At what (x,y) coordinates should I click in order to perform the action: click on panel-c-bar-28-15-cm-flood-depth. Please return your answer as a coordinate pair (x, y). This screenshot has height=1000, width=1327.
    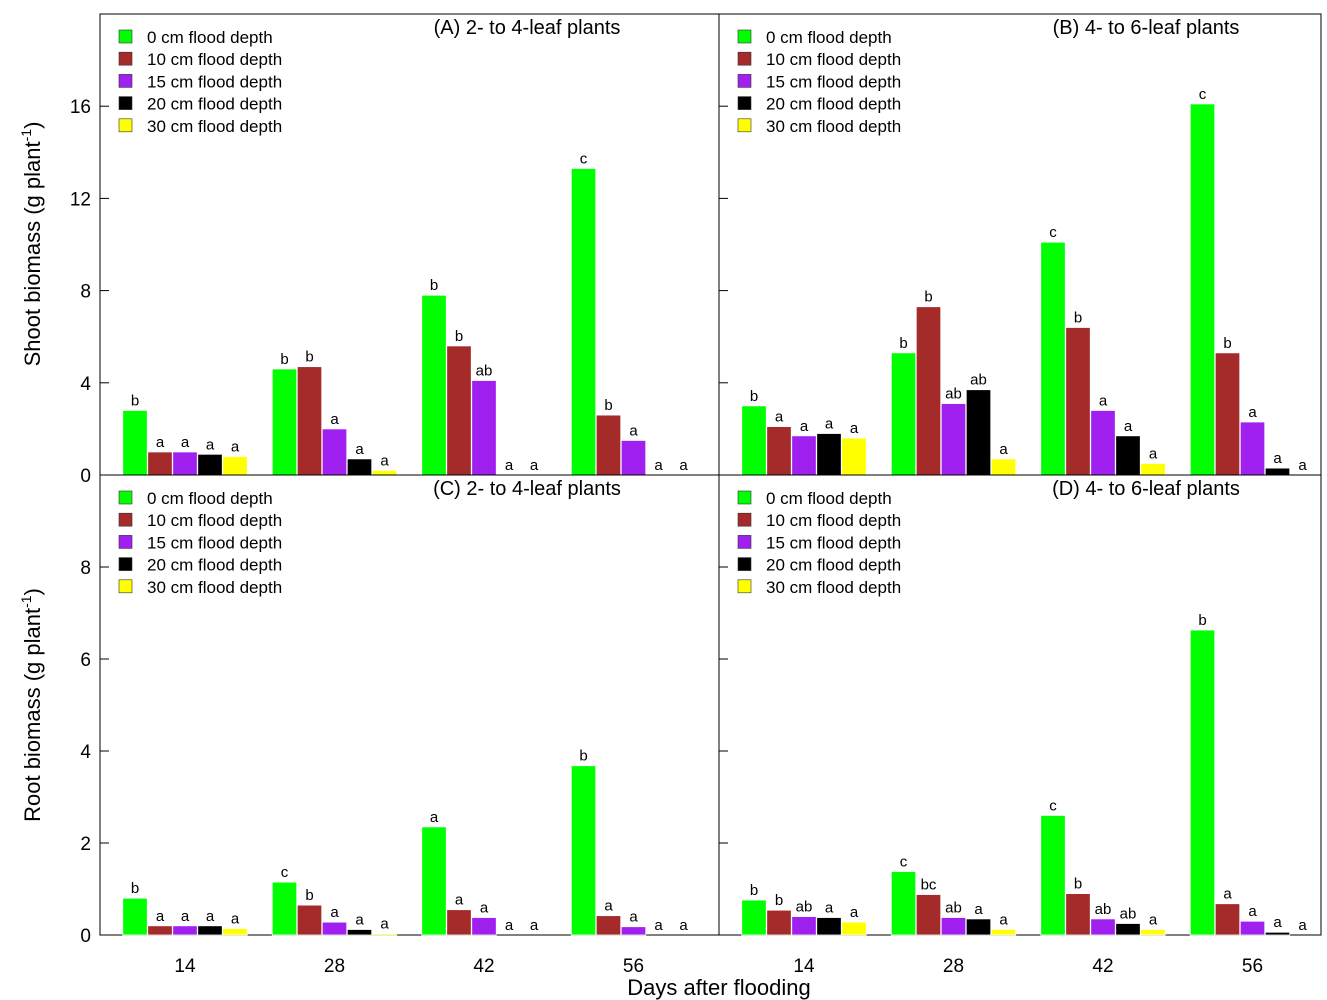
    Looking at the image, I should click on (334, 928).